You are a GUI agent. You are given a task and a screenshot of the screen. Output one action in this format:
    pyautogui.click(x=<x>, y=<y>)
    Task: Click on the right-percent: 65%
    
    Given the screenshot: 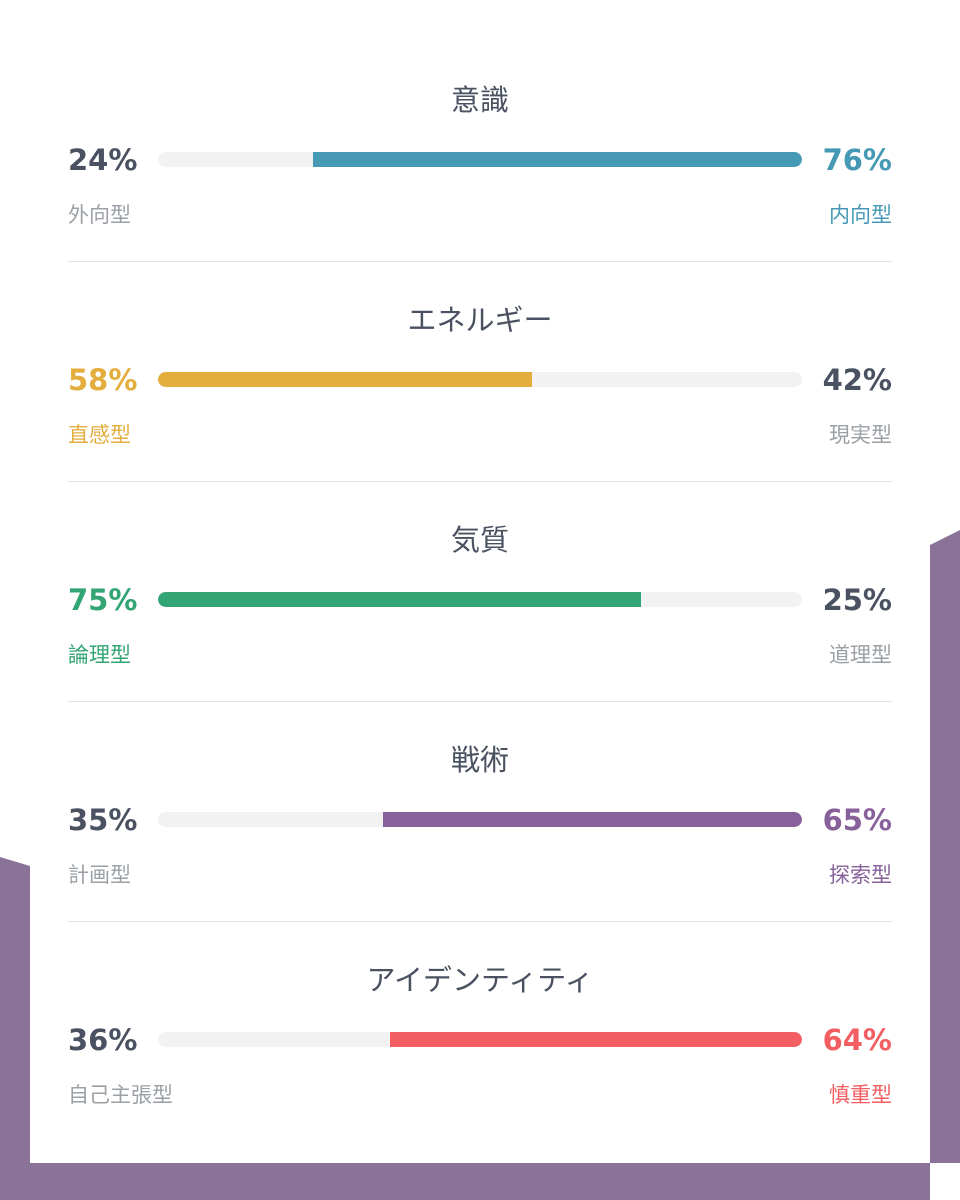 What is the action you would take?
    pyautogui.click(x=857, y=820)
    